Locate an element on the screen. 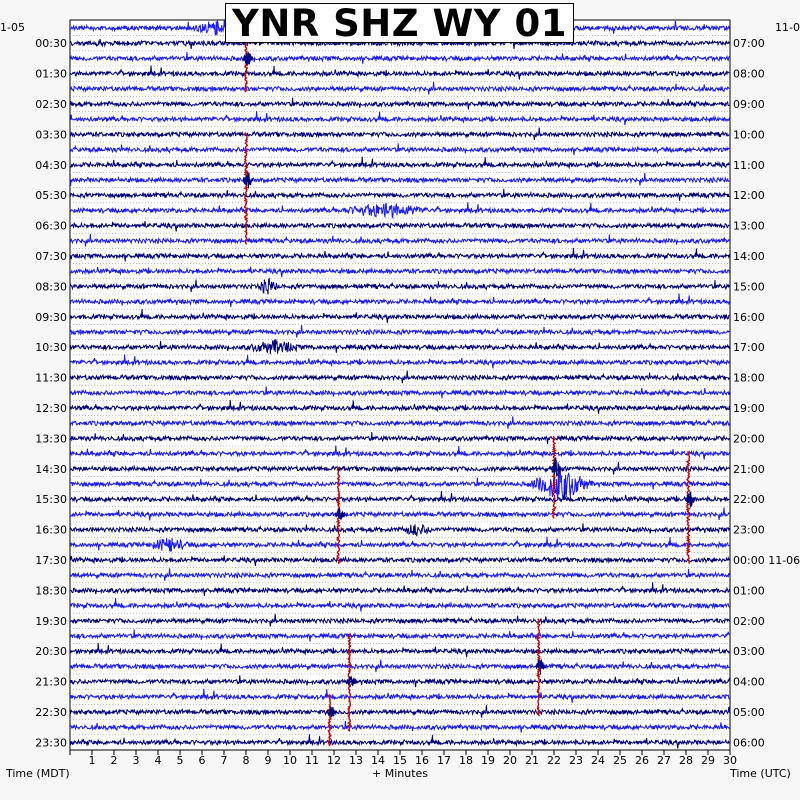 This screenshot has width=800, height=800. left-time-label: 23:30 is located at coordinates (51, 742).